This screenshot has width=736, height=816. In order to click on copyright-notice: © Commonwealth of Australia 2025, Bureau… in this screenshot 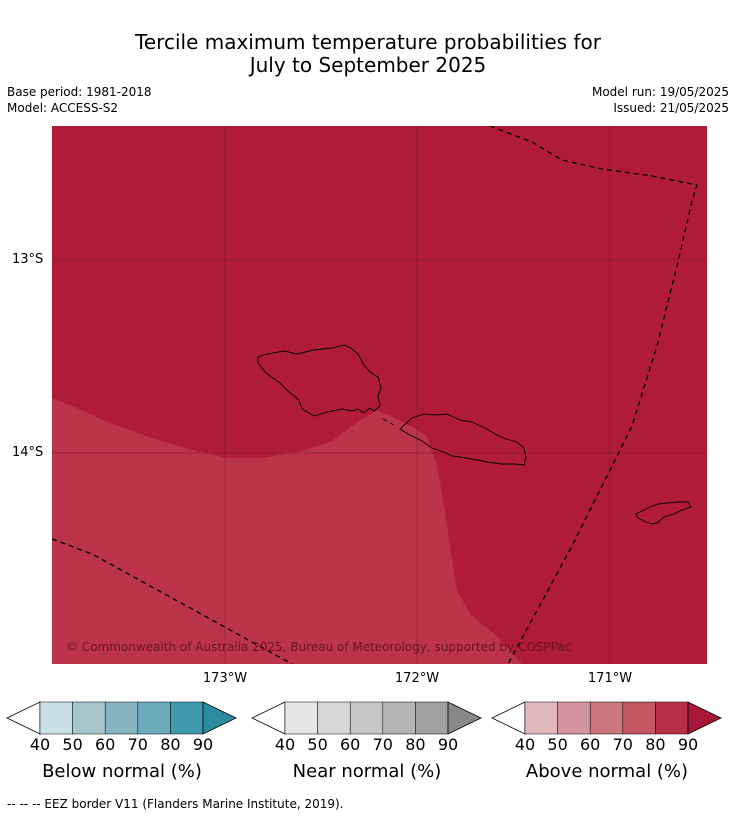, I will do `click(319, 647)`.